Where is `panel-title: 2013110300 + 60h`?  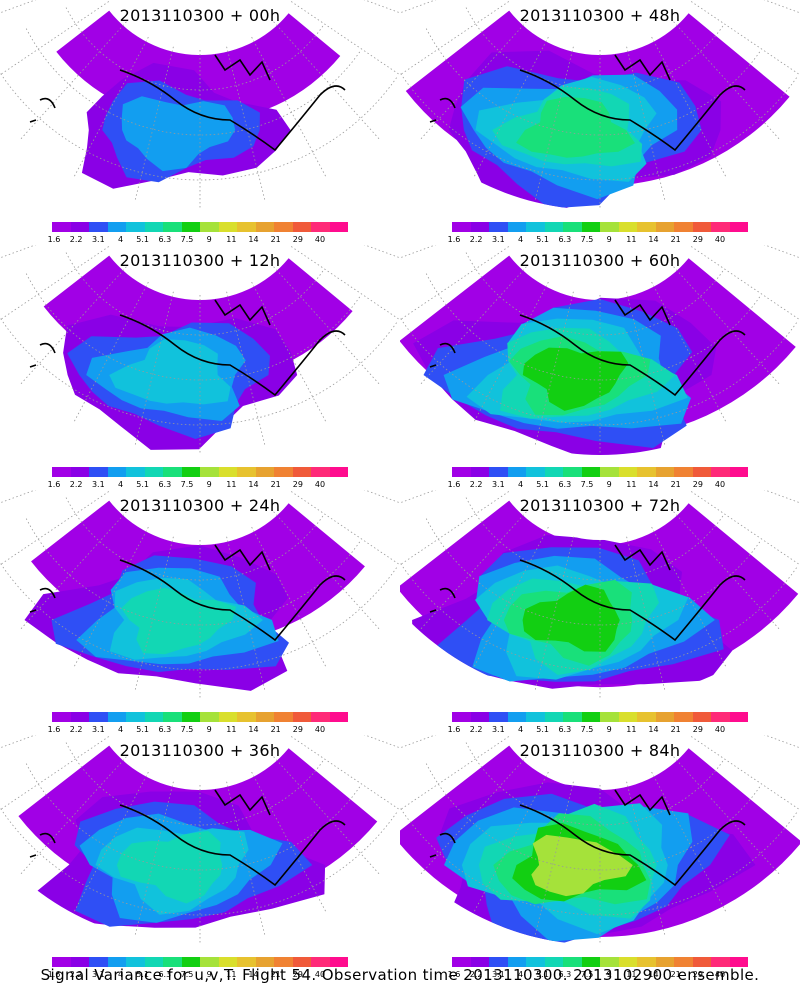 panel-title: 2013110300 + 60h is located at coordinates (600, 260).